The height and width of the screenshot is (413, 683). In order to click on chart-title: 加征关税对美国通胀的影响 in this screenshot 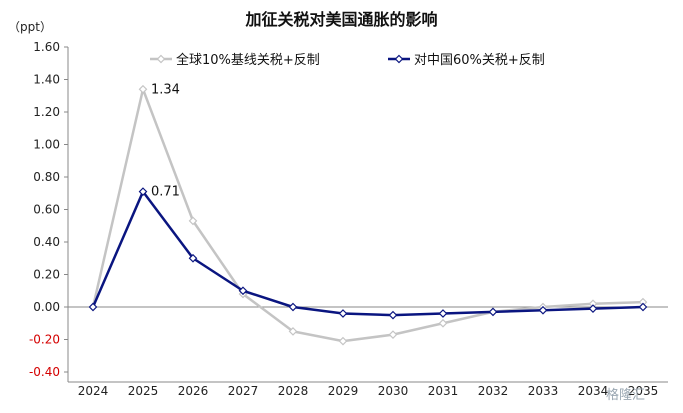, I will do `click(341, 19)`.